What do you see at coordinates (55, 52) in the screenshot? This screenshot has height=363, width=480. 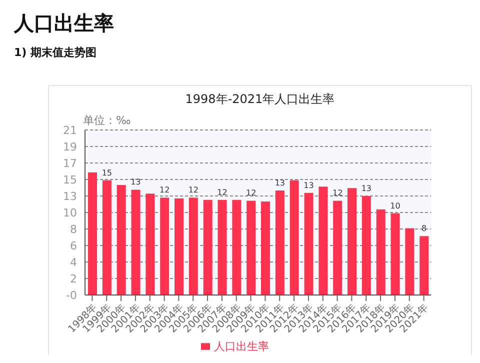 I see `text: 1) 期末值走势图` at bounding box center [55, 52].